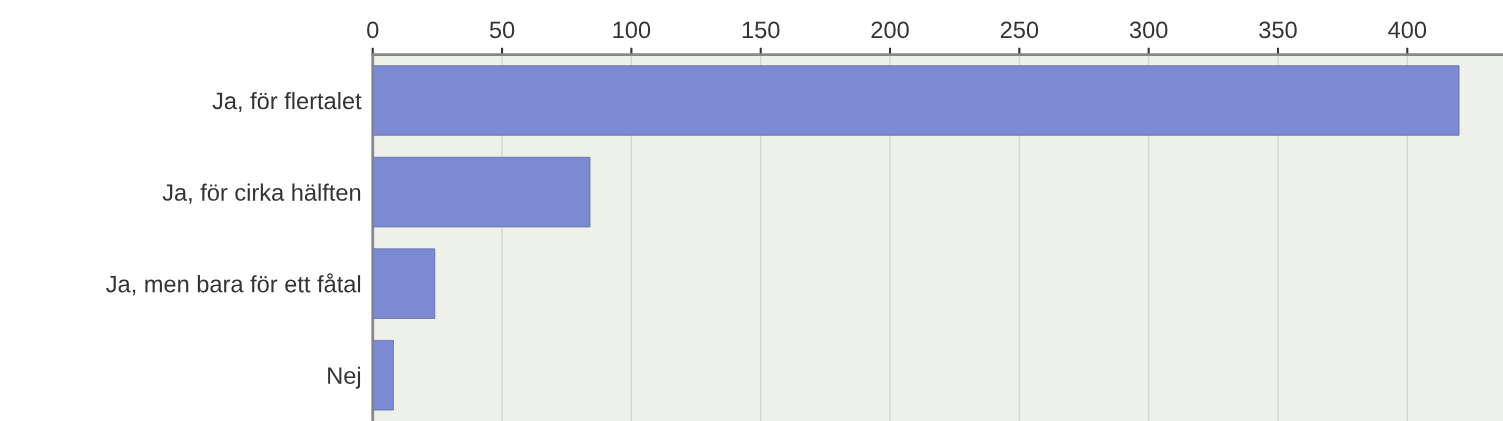 Image resolution: width=1503 pixels, height=421 pixels. I want to click on y-tick-label: Nej, so click(344, 377).